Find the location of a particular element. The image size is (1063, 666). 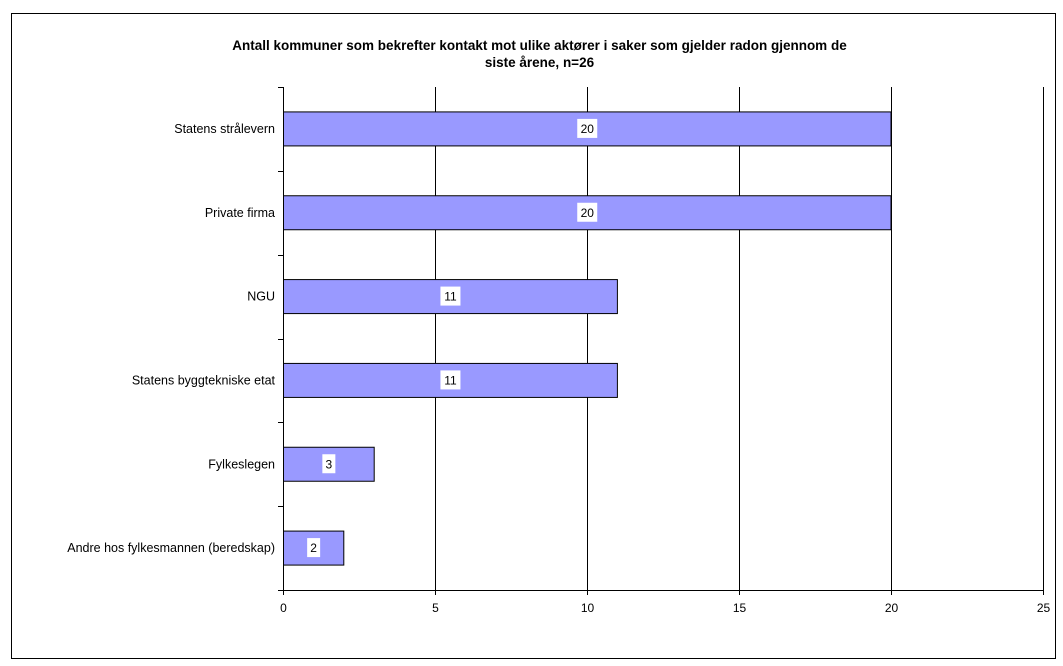

category-label: NGU is located at coordinates (261, 297).